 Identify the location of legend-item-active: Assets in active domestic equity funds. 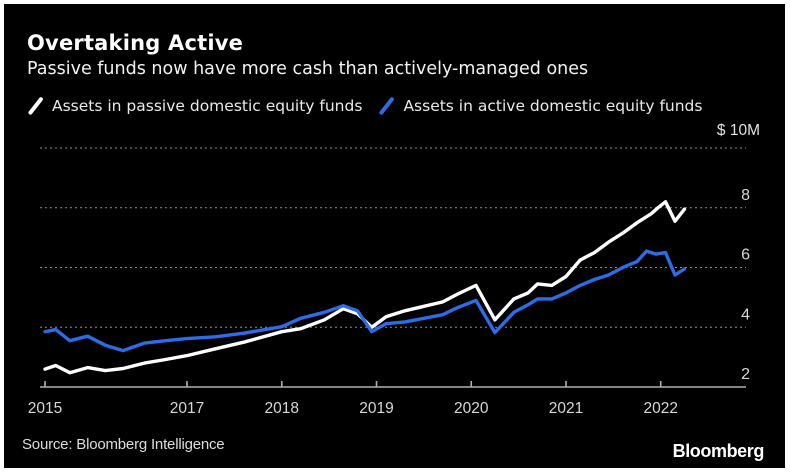
(540, 106).